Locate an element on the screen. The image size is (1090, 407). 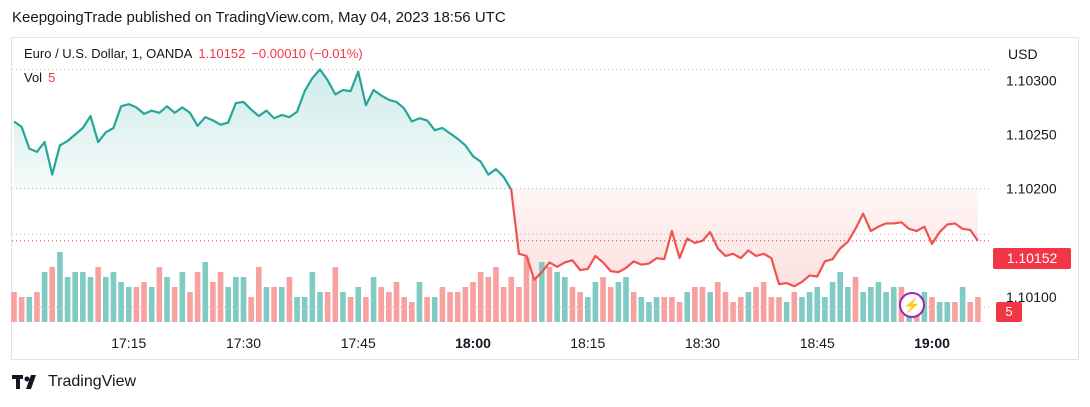
price-tick-label: 1.10300 is located at coordinates (1031, 80).